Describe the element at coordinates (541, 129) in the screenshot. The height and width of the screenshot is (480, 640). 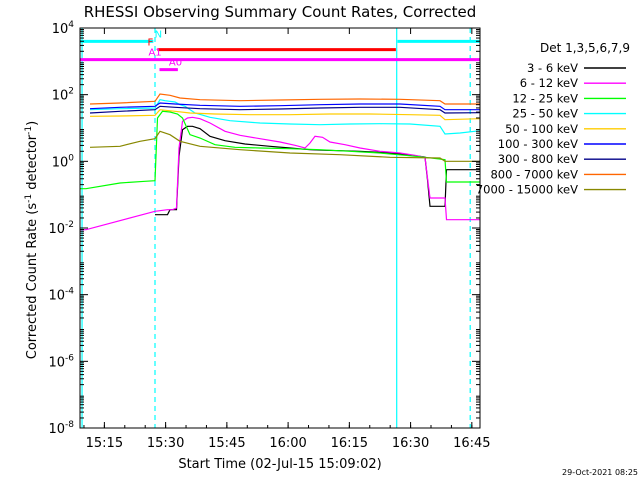
I see `legend-label: 50 - 100 keV` at that location.